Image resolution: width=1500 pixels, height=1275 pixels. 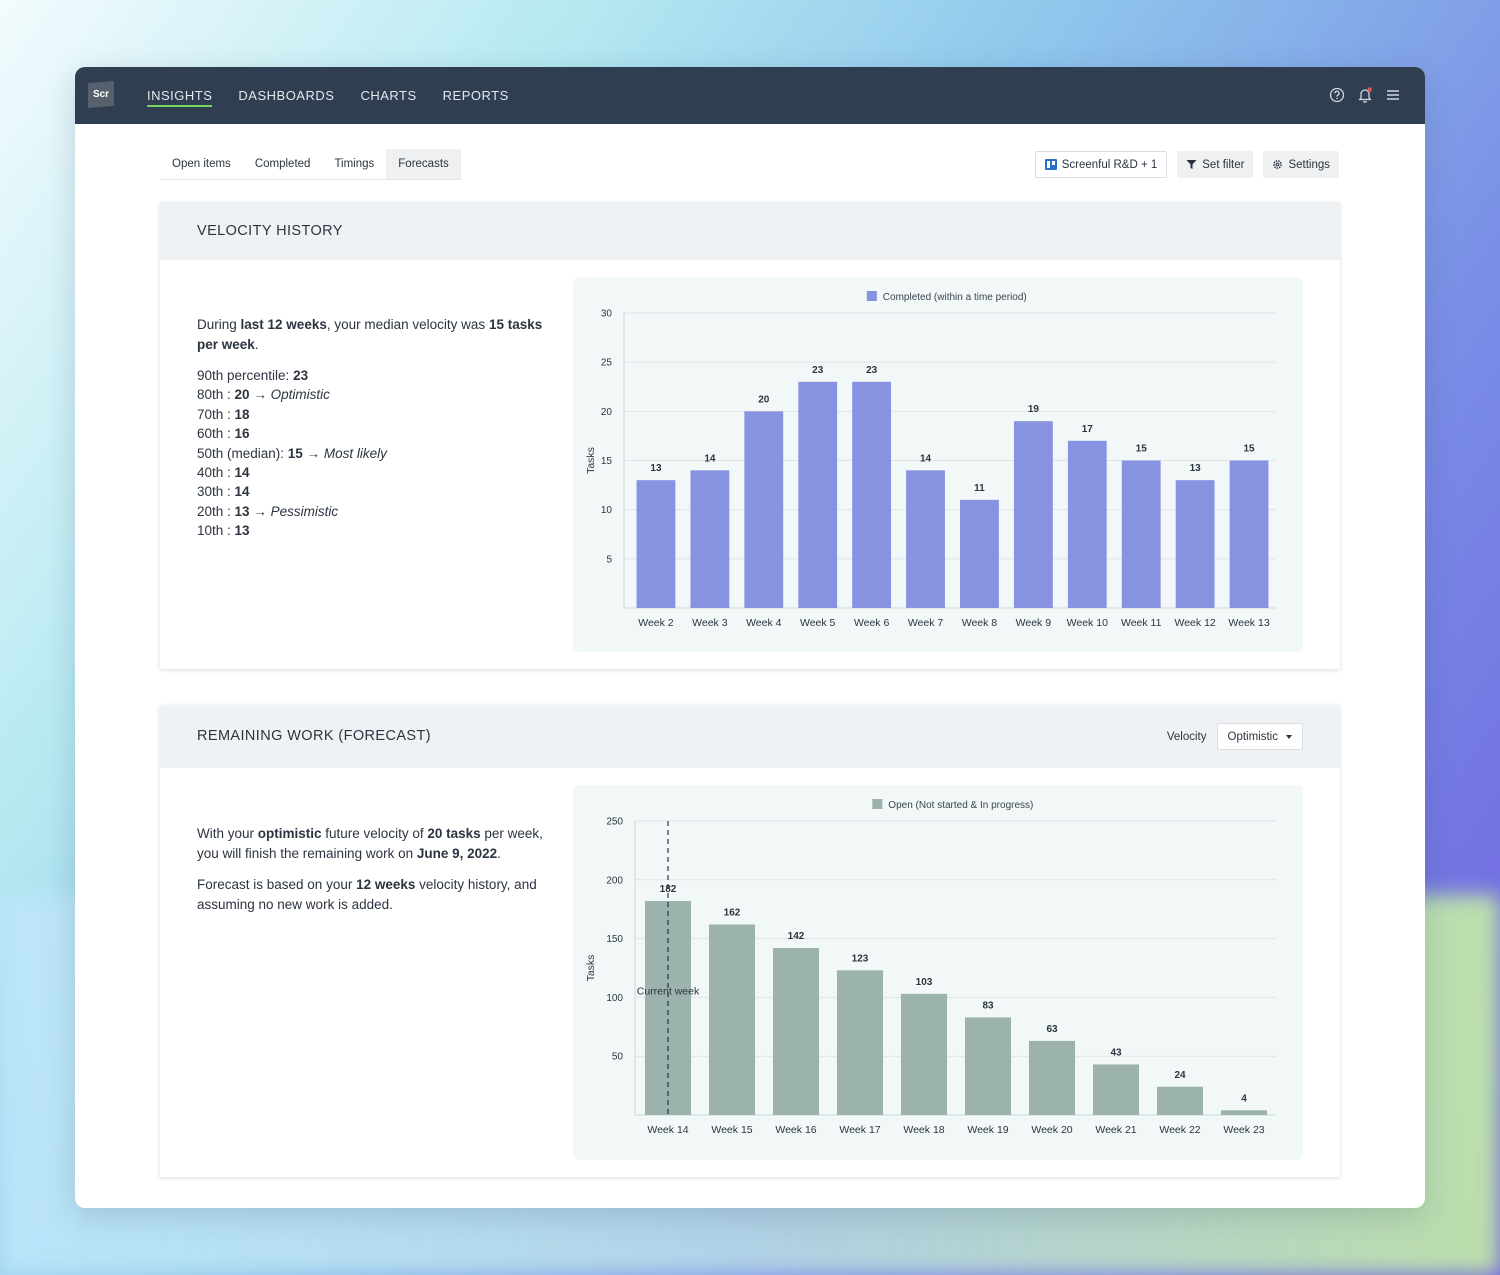 What do you see at coordinates (1034, 409) in the screenshot?
I see `bar-value-label: 19` at bounding box center [1034, 409].